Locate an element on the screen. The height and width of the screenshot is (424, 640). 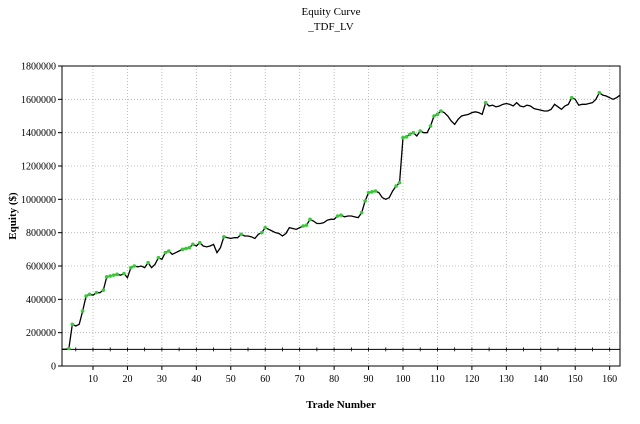
x-tick-label: 130 is located at coordinates (506, 379).